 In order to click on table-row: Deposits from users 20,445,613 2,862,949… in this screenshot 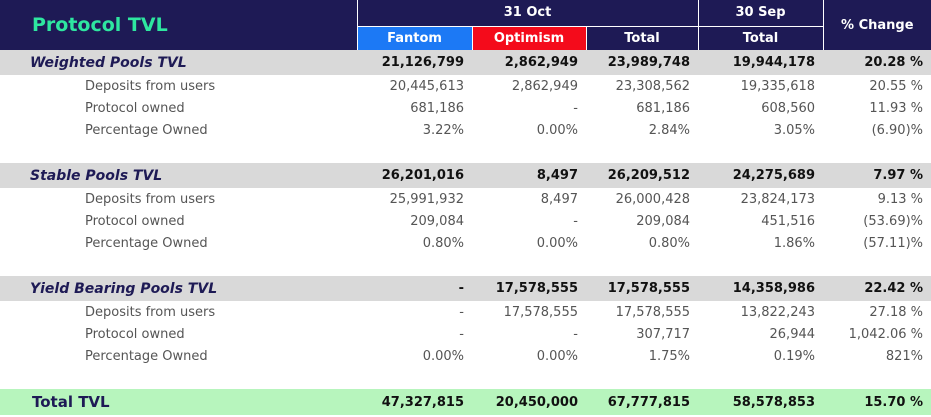, I will do `click(465, 86)`.